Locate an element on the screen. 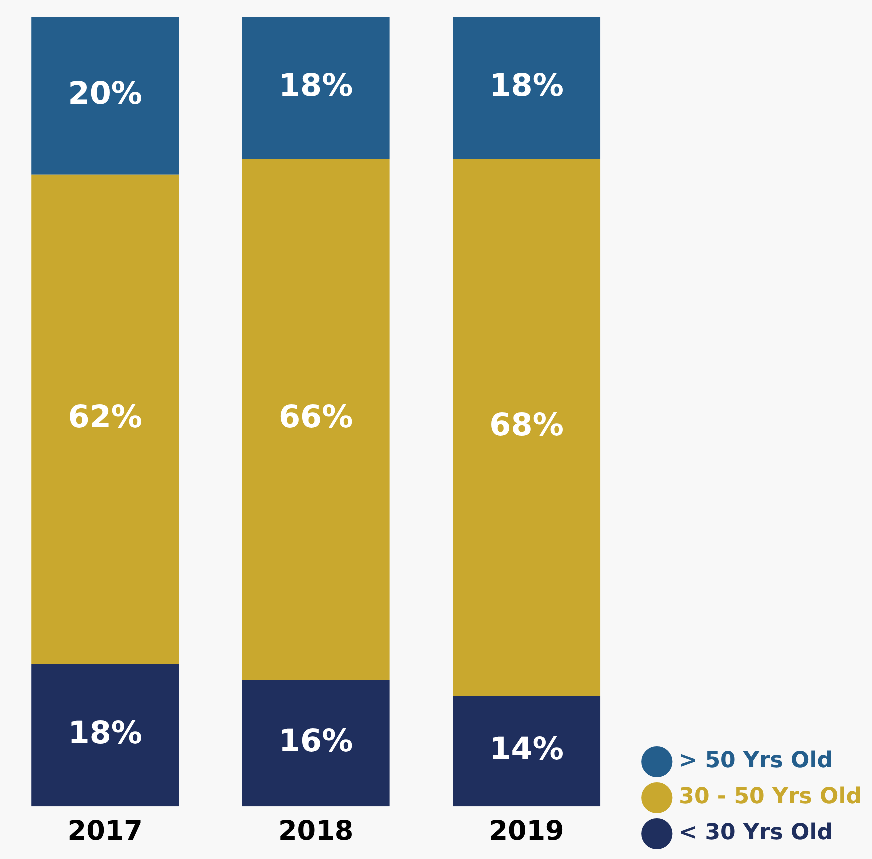 This screenshot has height=859, width=872. x-tick-label: 2019 is located at coordinates (526, 831).